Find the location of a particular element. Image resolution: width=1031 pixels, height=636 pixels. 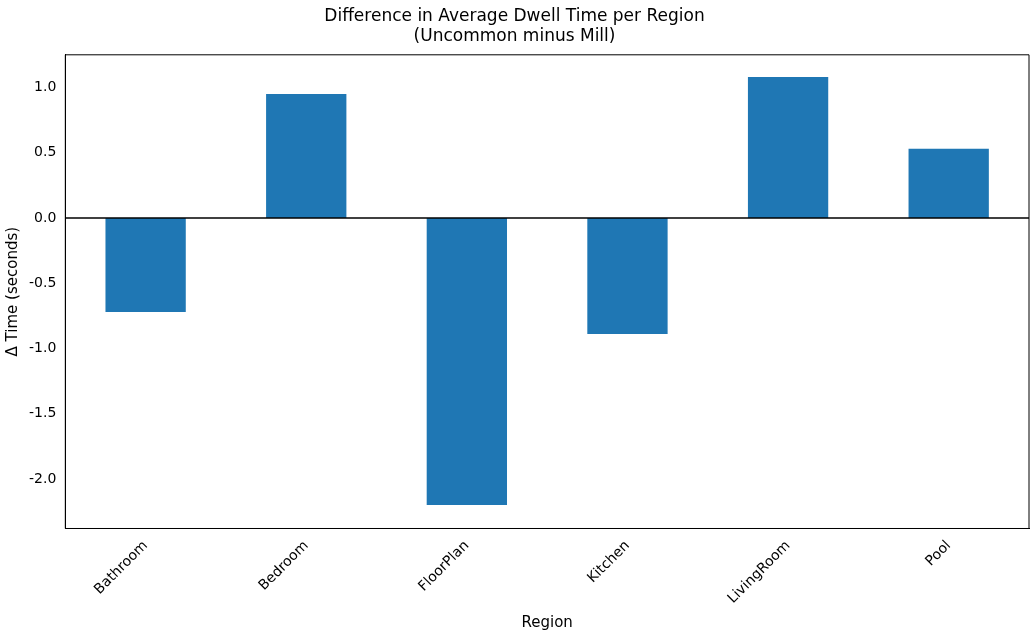

y-tick-label: -1.0 is located at coordinates (42, 347).